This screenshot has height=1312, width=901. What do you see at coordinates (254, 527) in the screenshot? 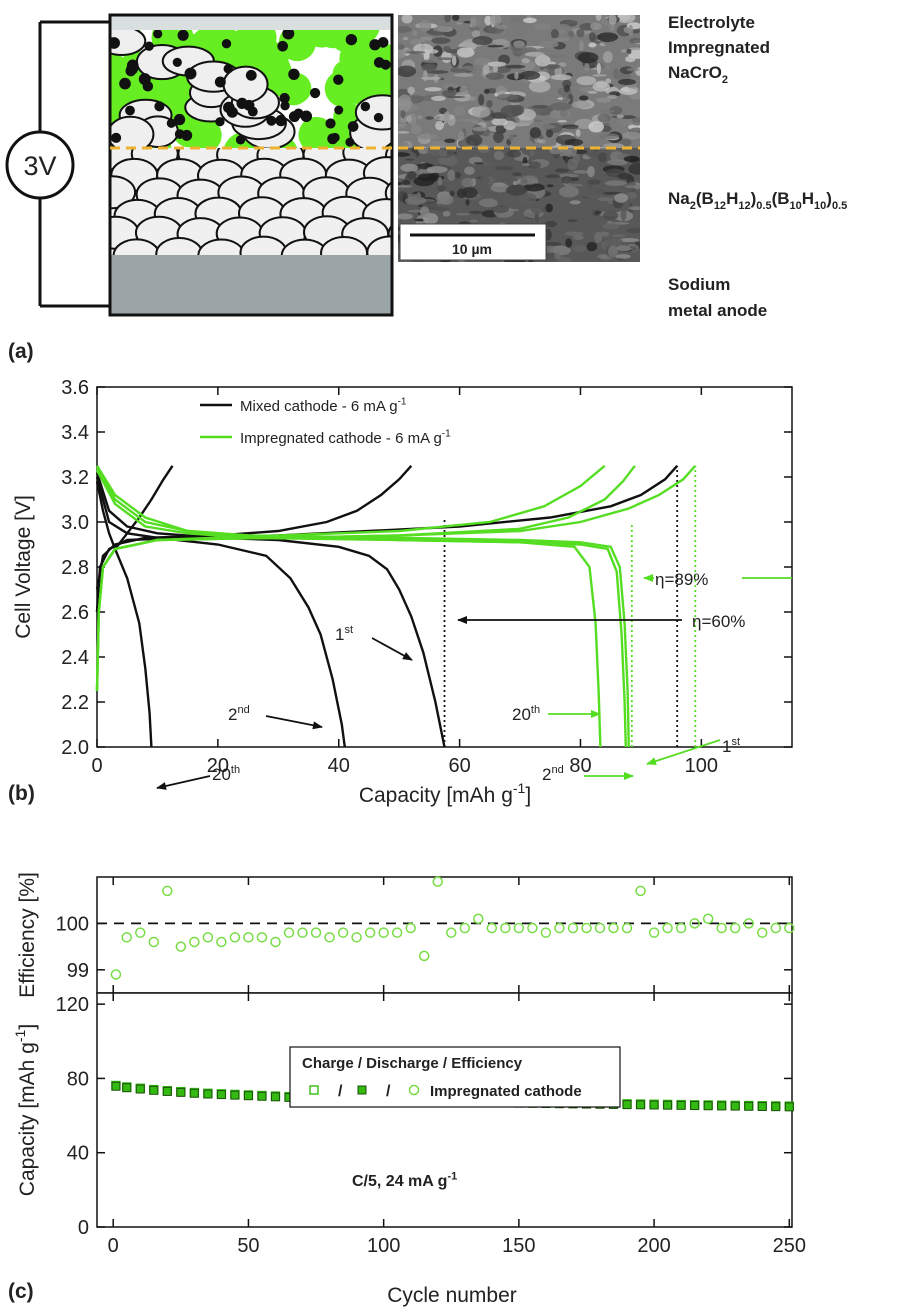
I see `curve` at bounding box center [254, 527].